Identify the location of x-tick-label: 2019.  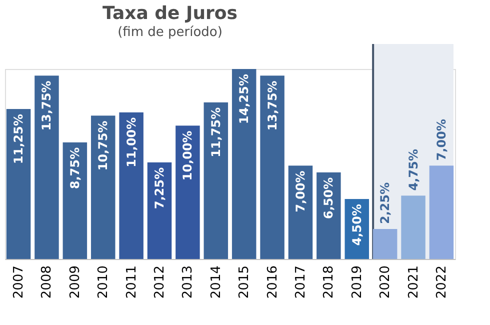
(357, 282).